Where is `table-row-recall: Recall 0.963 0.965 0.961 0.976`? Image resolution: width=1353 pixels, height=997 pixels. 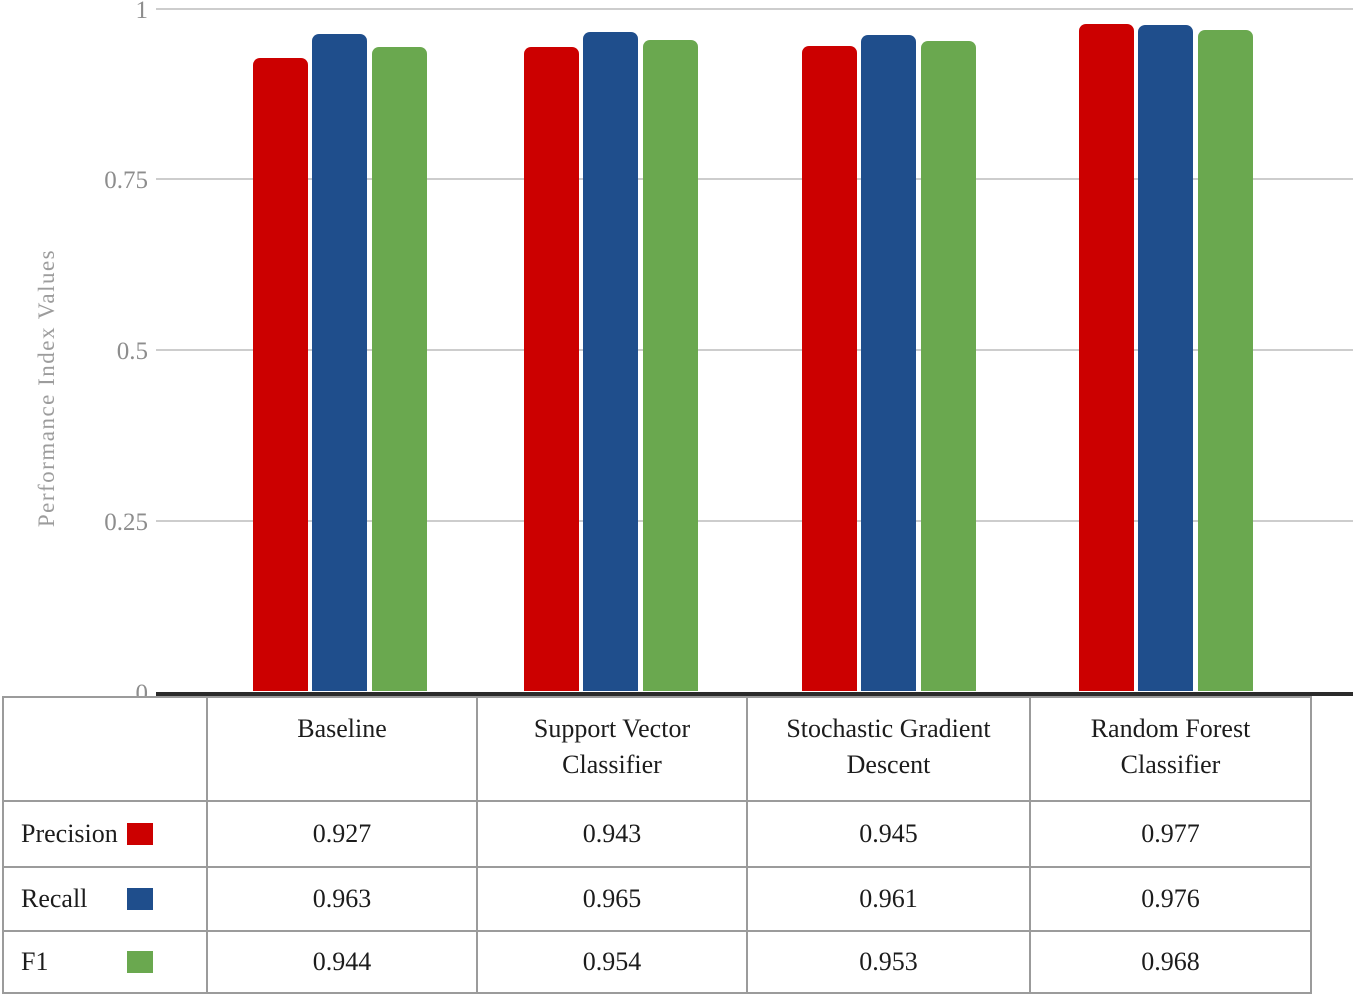 table-row-recall: Recall 0.963 0.965 0.961 0.976 is located at coordinates (657, 899).